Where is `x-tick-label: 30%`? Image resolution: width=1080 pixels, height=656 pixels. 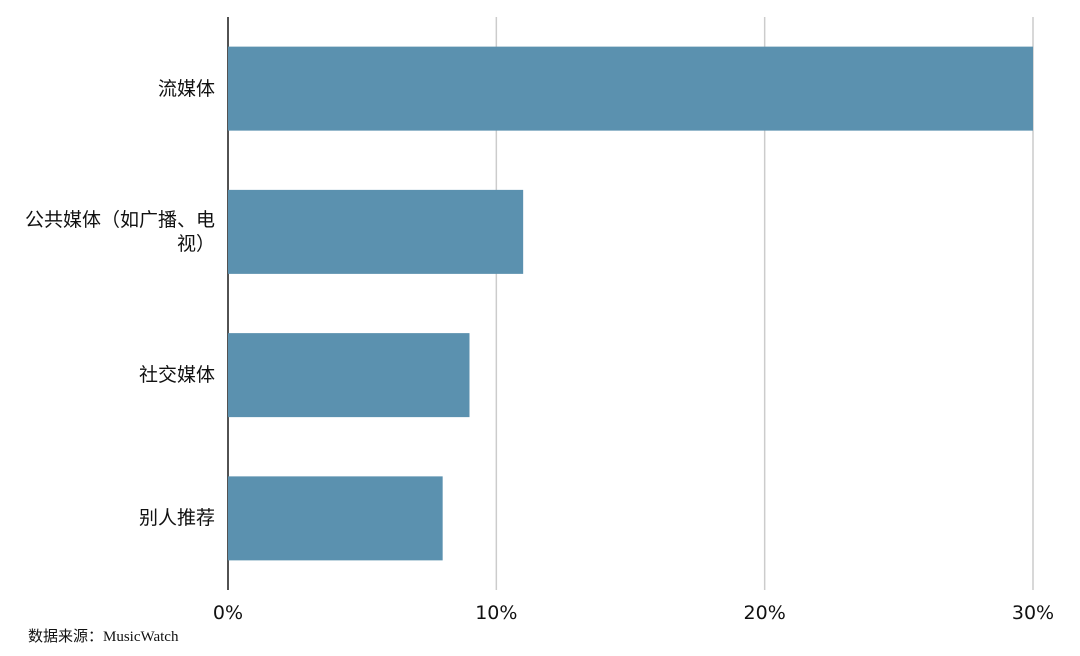 x-tick-label: 30% is located at coordinates (1033, 613).